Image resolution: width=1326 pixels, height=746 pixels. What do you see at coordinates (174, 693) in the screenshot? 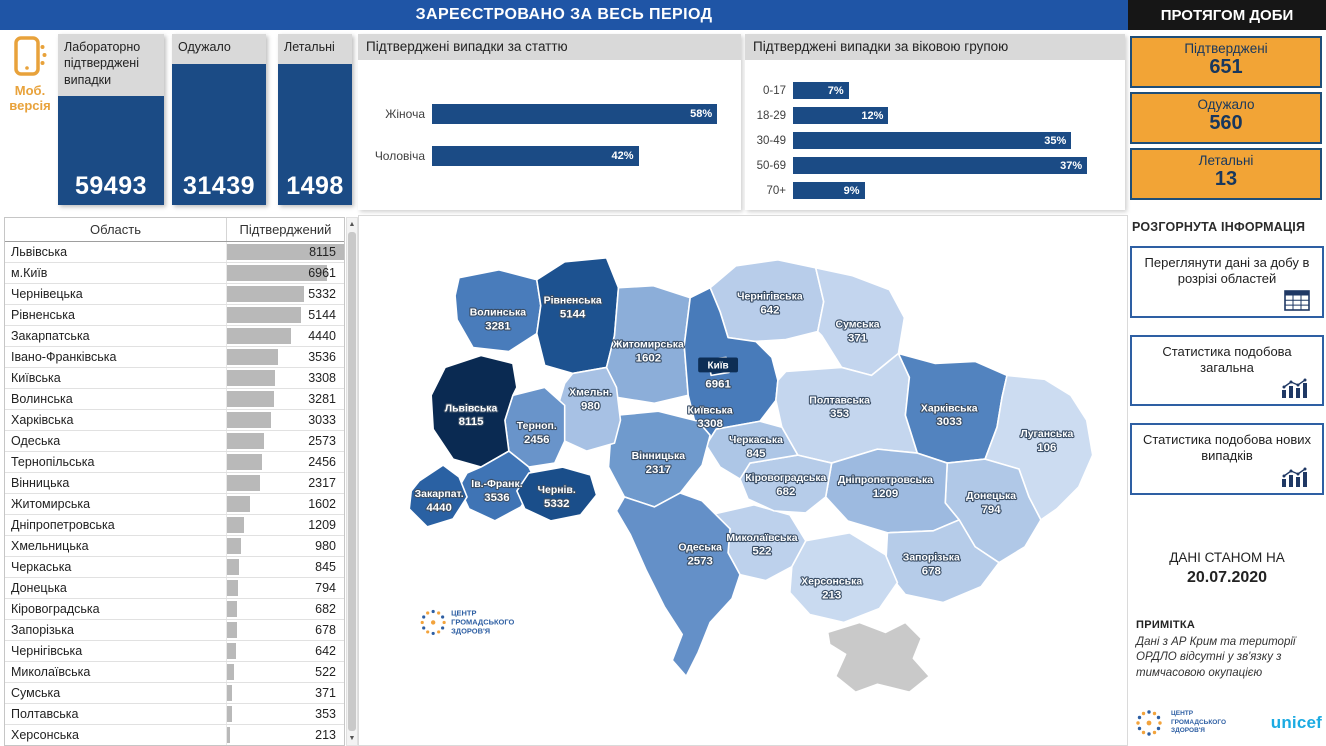
I see `table-row: Сумська 371` at bounding box center [174, 693].